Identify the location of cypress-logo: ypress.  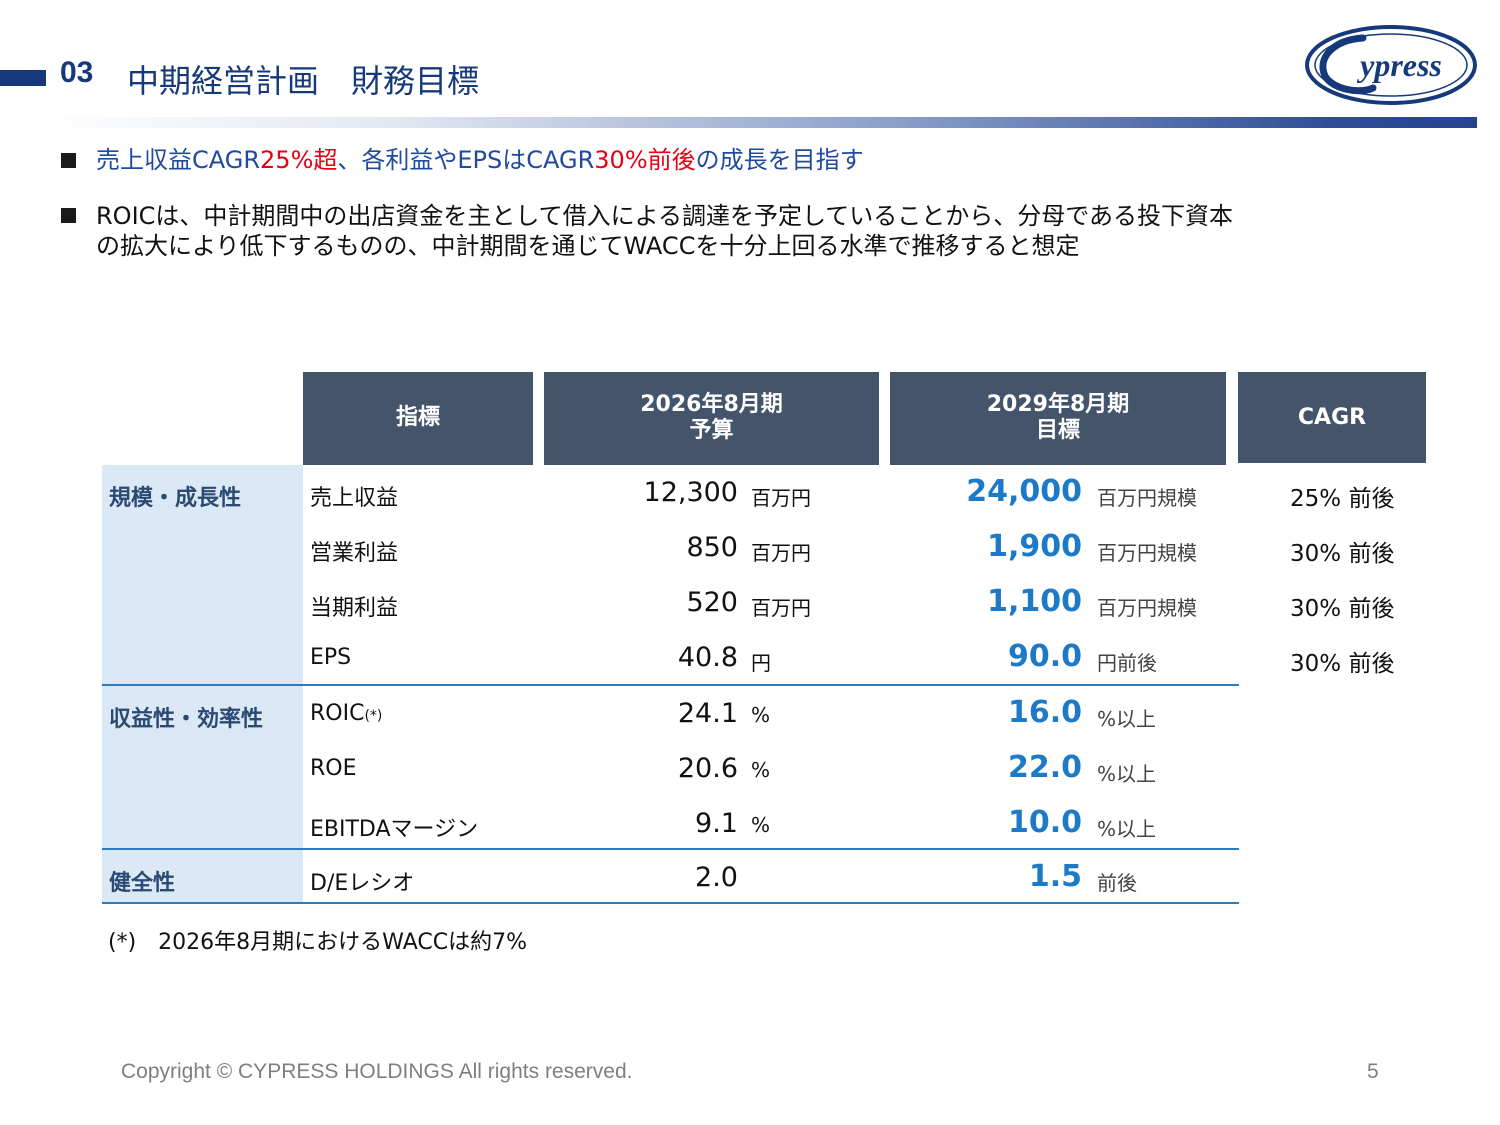
(1391, 65).